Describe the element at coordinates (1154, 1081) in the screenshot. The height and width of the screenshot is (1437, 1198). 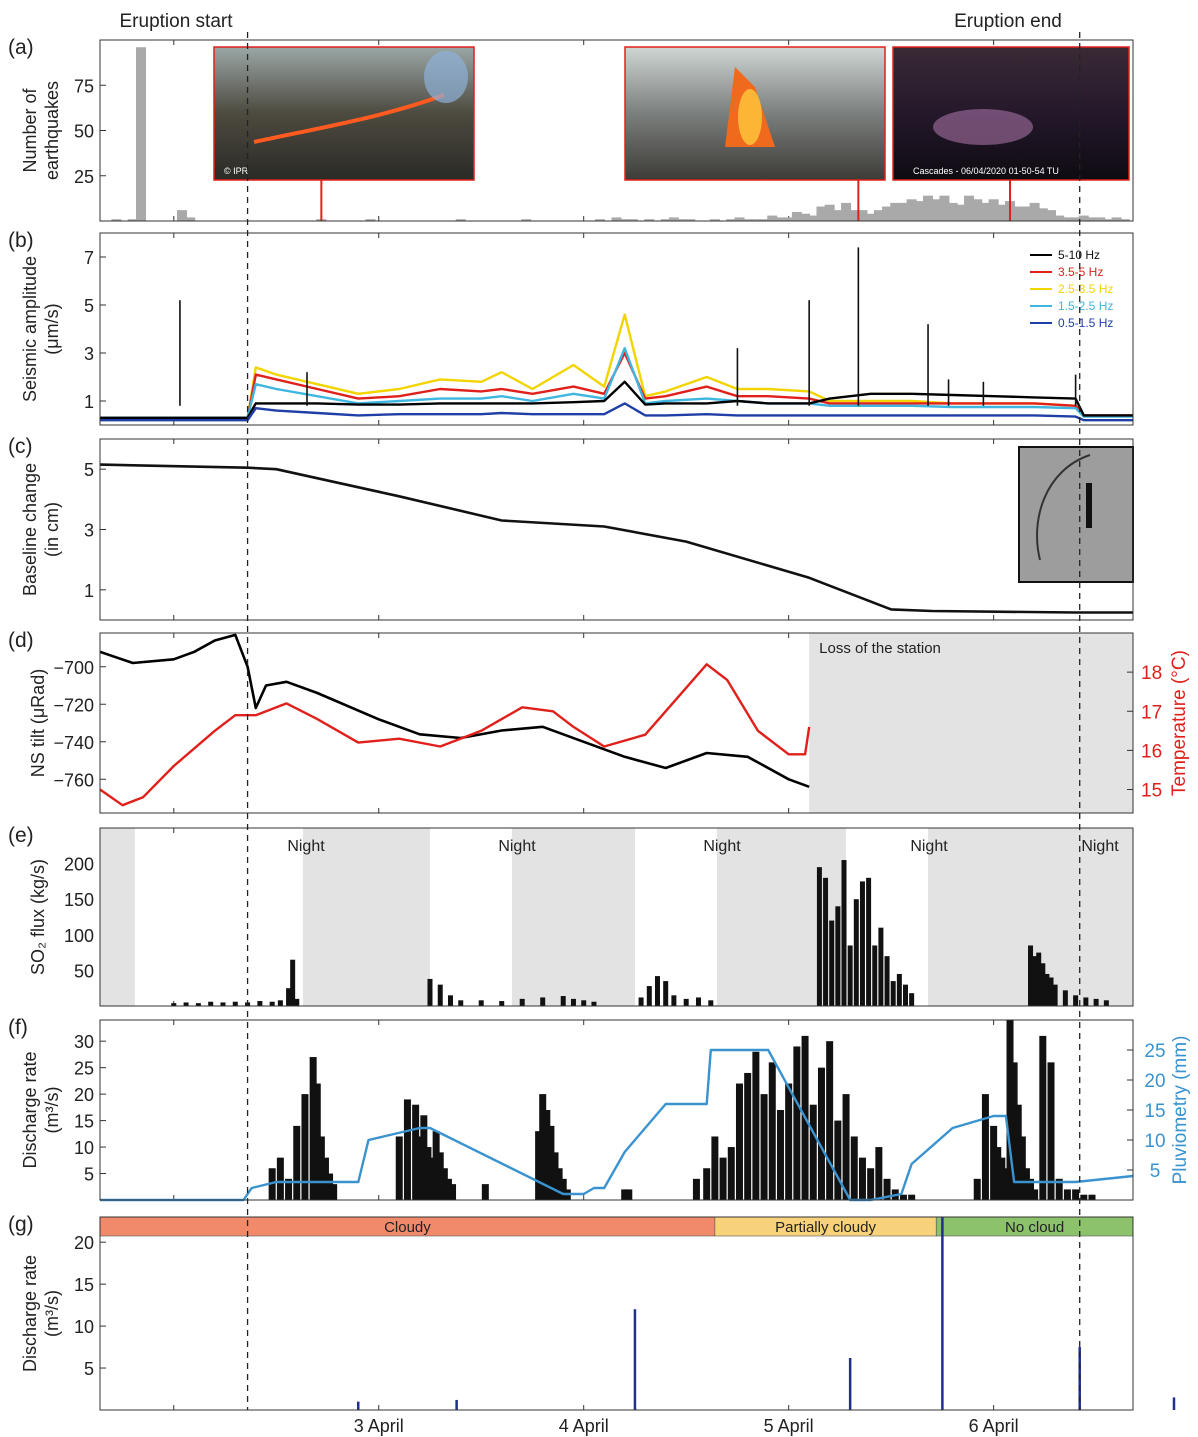
I see `y2tick-label: 20` at that location.